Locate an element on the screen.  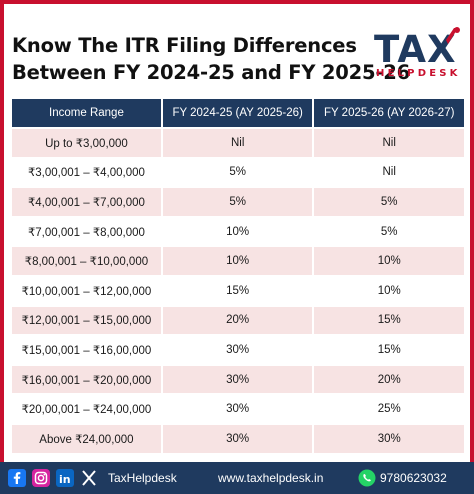
cell-income-range: ₹8,00,001 – ₹10,00,000 is located at coordinates (86, 261).